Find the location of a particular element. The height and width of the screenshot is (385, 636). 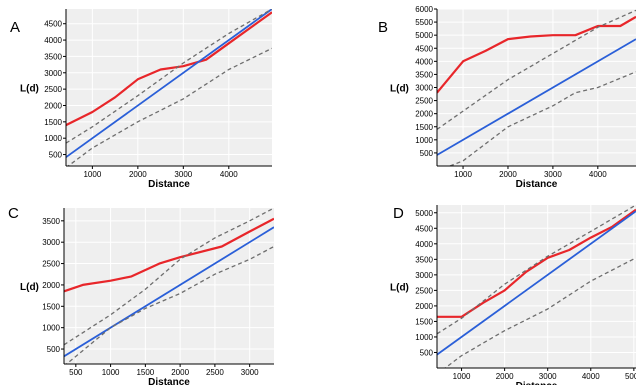

panel-label: C is located at coordinates (13, 213).